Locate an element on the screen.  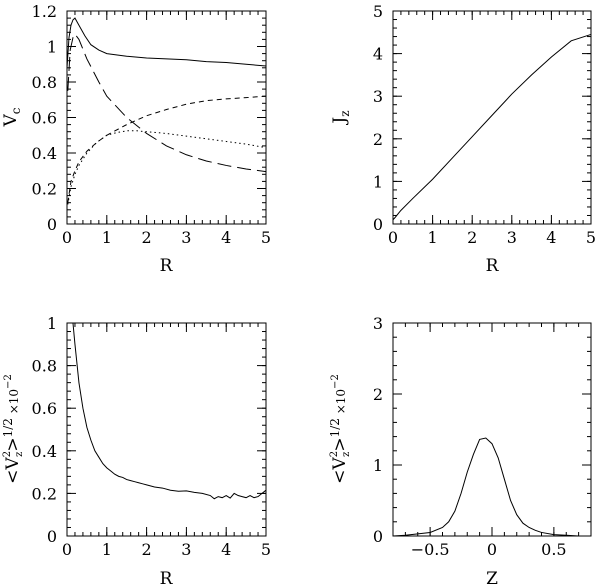
series-line-dotted is located at coordinates (167, 167).